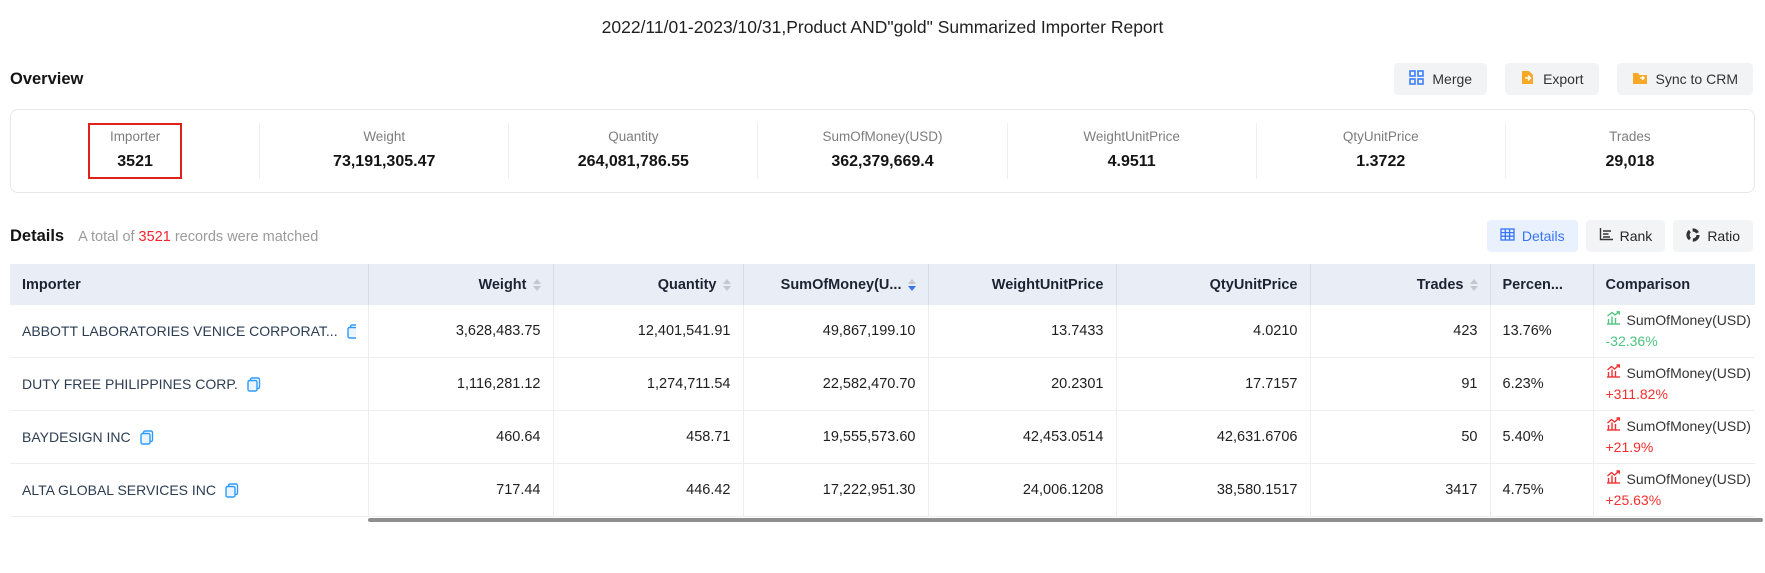 This screenshot has height=573, width=1765. What do you see at coordinates (1542, 437) in the screenshot?
I see `percentage-cell: 5.40%` at bounding box center [1542, 437].